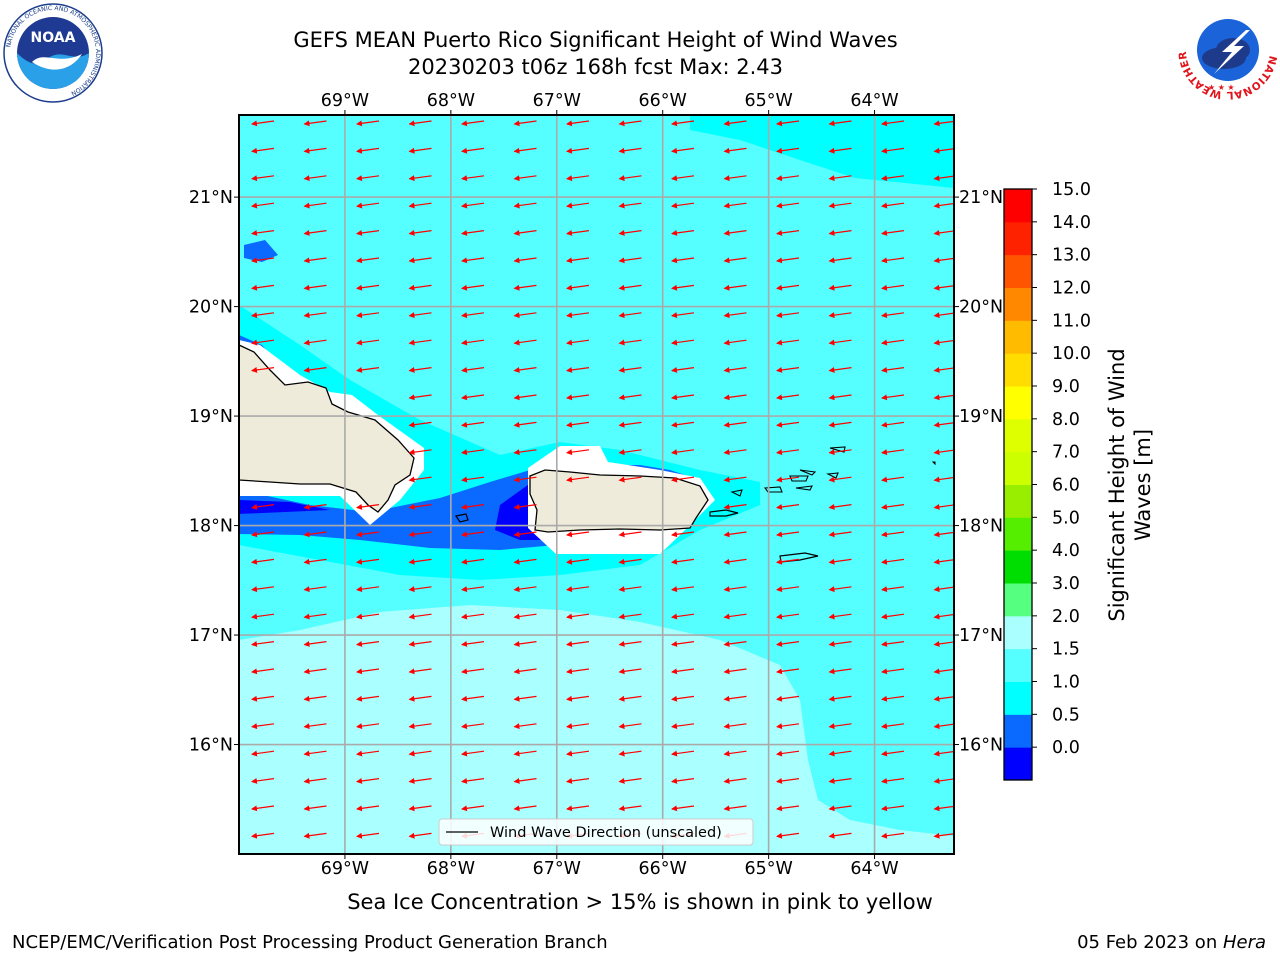  I want to click on virgin-islands, so click(790, 481).